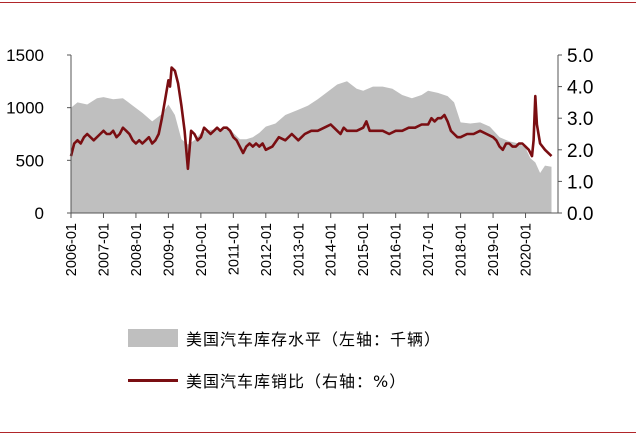 This screenshot has width=636, height=438. Describe the element at coordinates (104, 249) in the screenshot. I see `x-tick-label: 2007-01` at that location.